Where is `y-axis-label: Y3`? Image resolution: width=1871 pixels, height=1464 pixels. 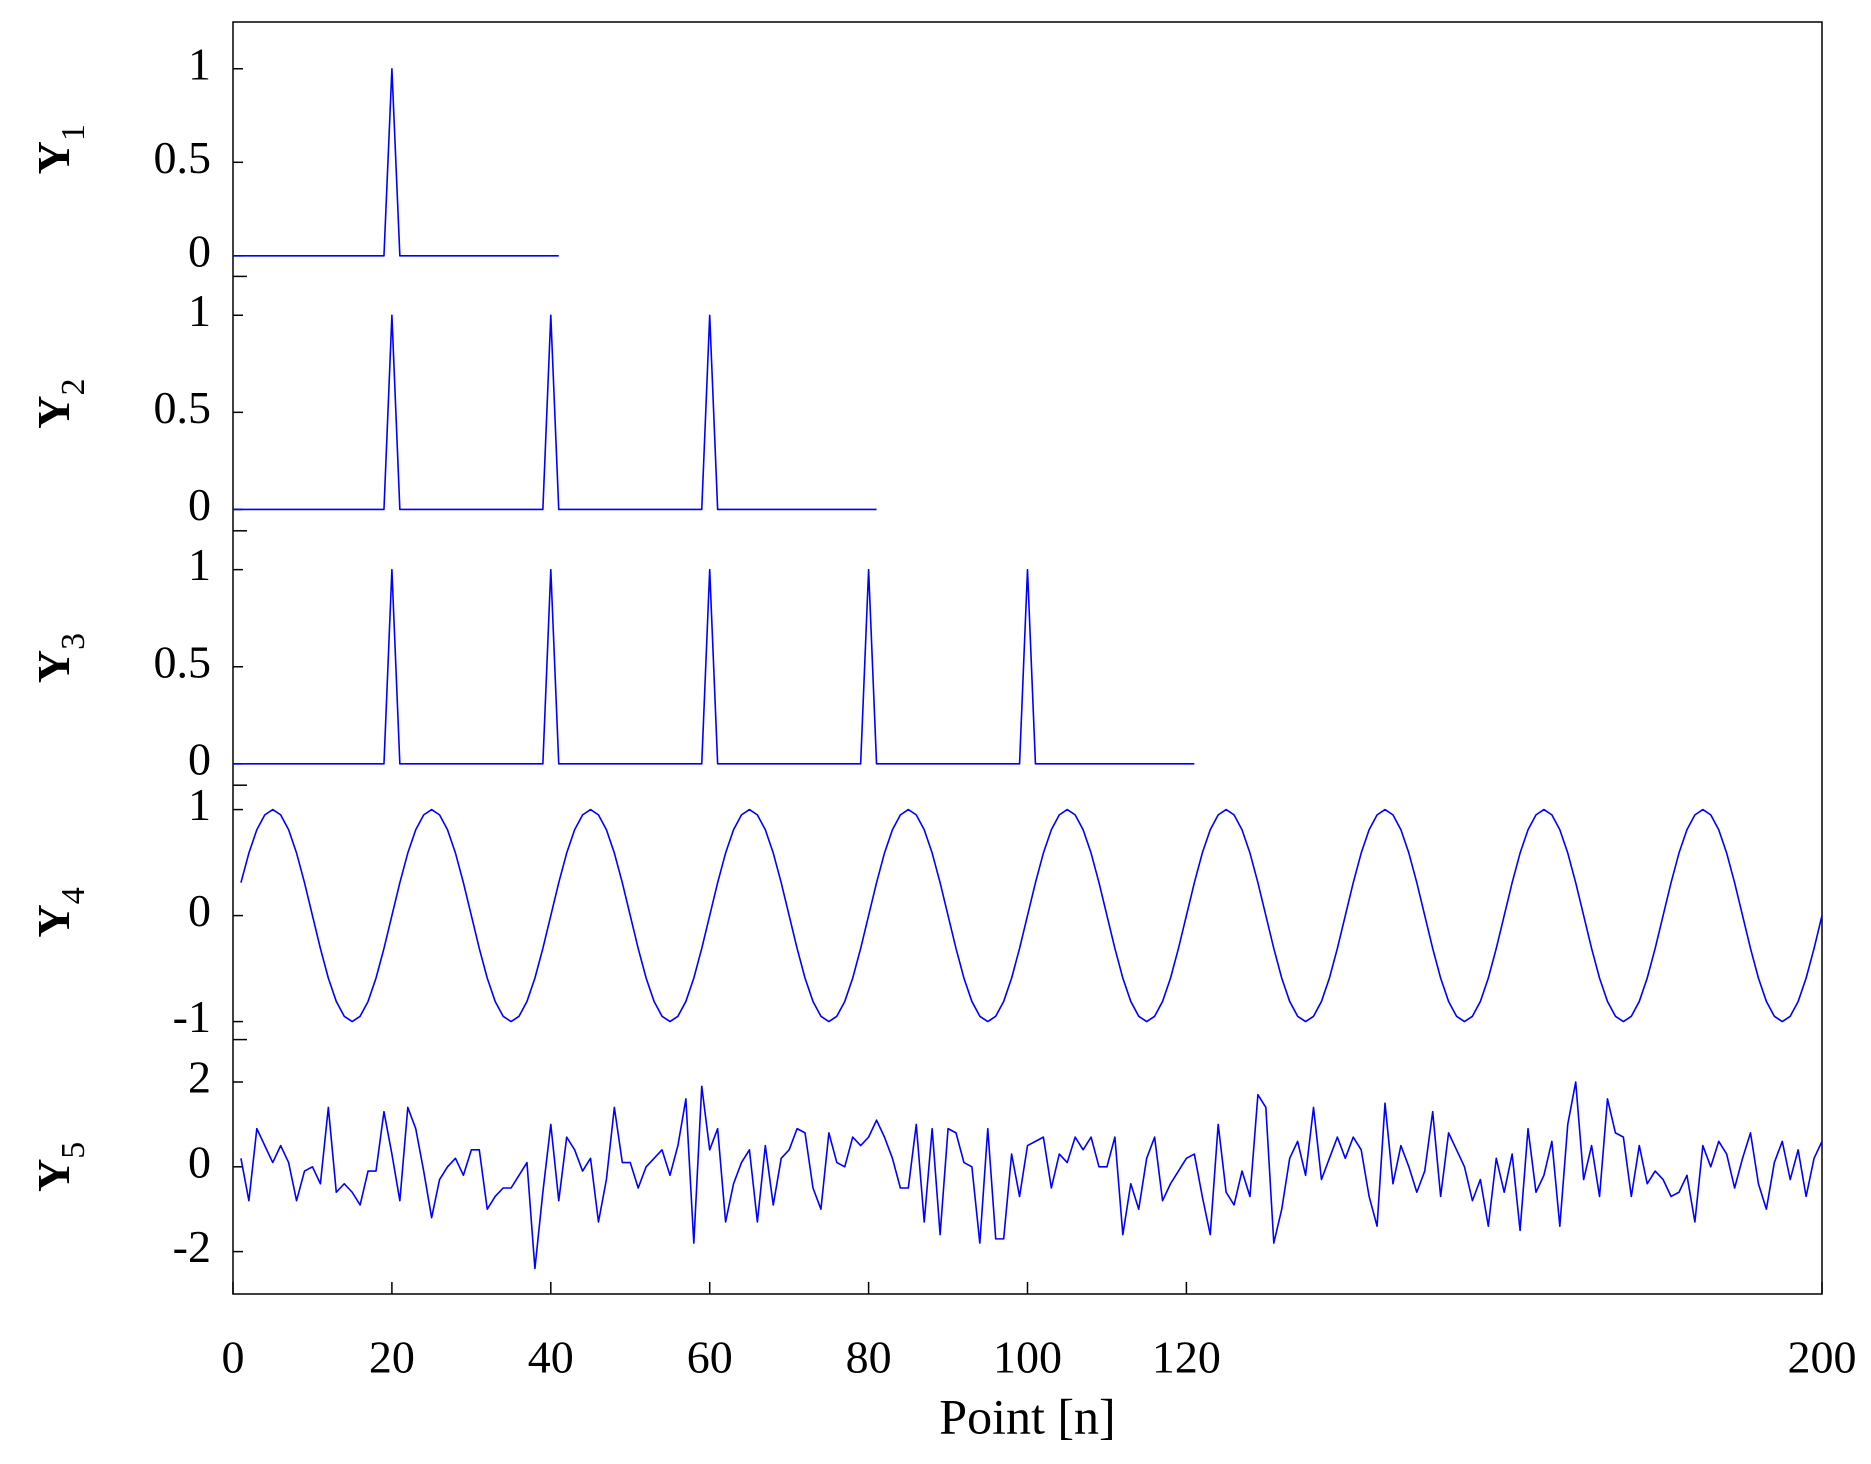 y-axis-label: Y3 is located at coordinates (60, 658).